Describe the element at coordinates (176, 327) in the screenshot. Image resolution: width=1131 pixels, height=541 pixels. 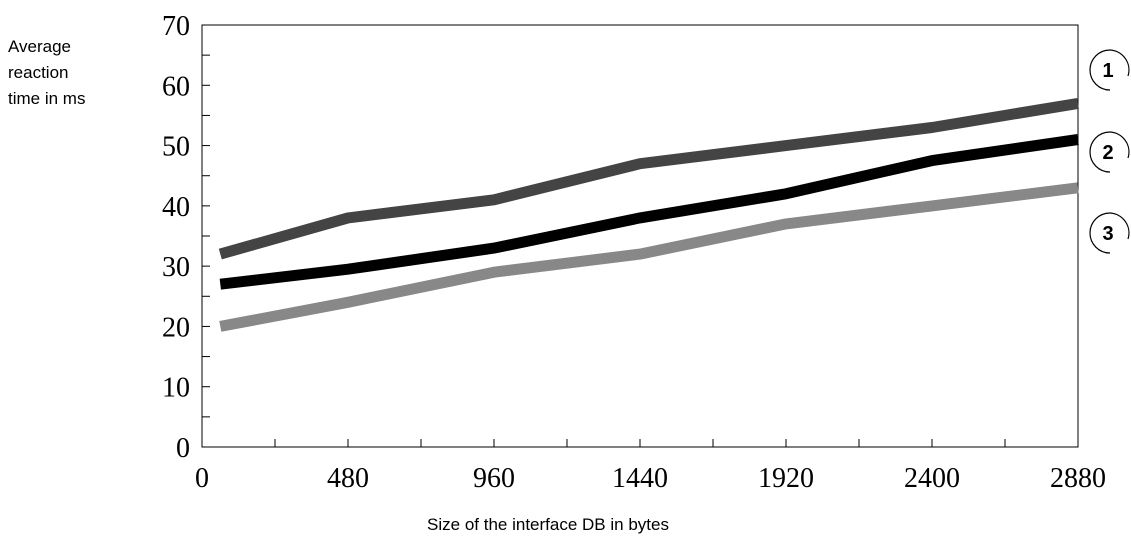
I see `y-tick-label-20: 20` at that location.